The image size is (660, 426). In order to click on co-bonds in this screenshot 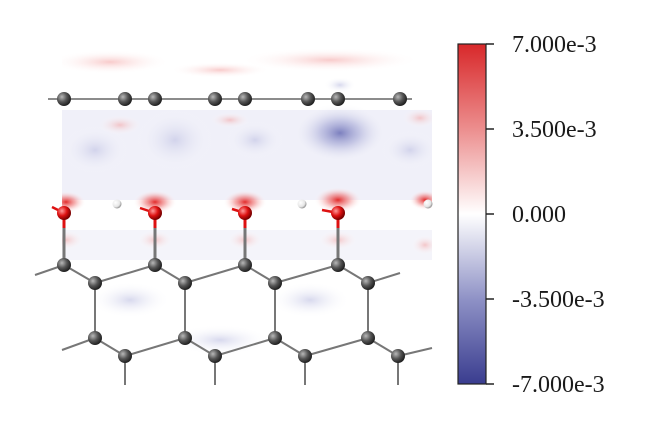, I will do `click(201, 240)`.